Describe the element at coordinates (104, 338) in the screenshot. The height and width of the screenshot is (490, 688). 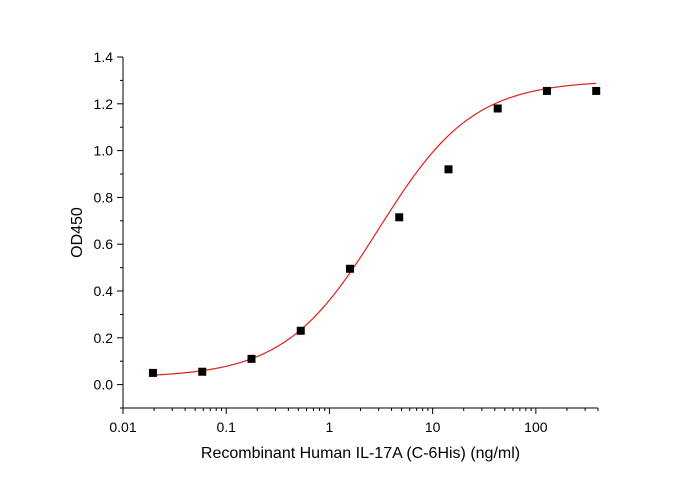
I see `y-tick-label: 0.2` at that location.